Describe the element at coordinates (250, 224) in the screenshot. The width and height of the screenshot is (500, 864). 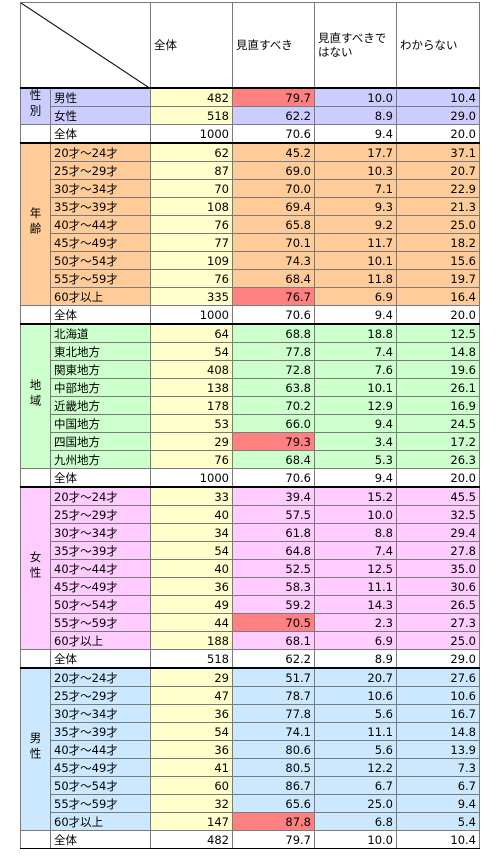
I see `data-row: 40才～44才 76 65.8 9.2 25.0` at that location.